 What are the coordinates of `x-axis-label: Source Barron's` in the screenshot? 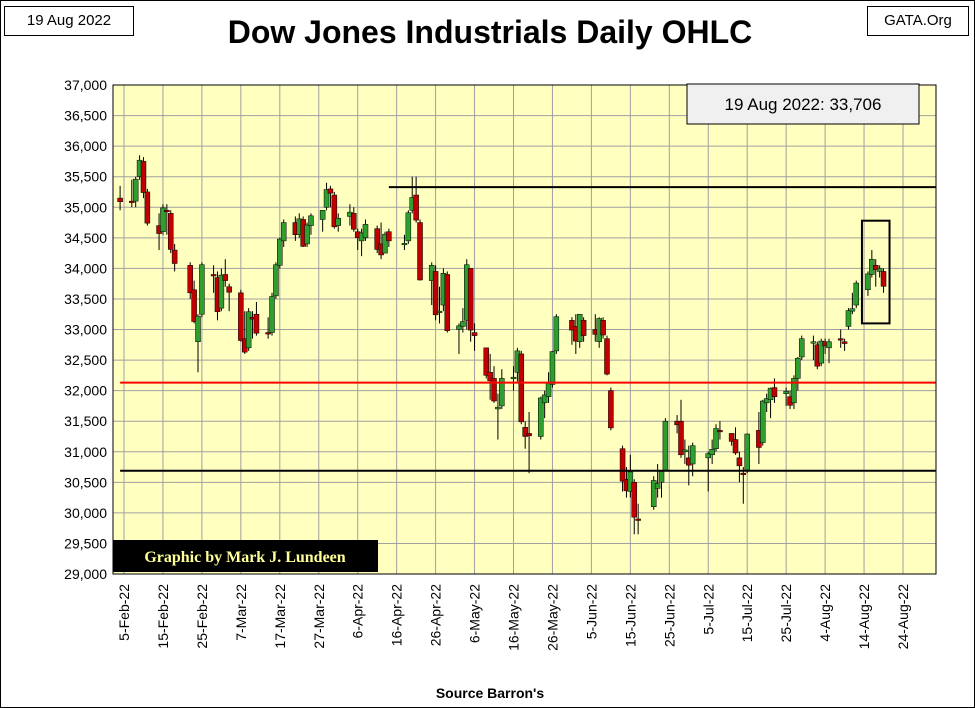 It's located at (490, 693).